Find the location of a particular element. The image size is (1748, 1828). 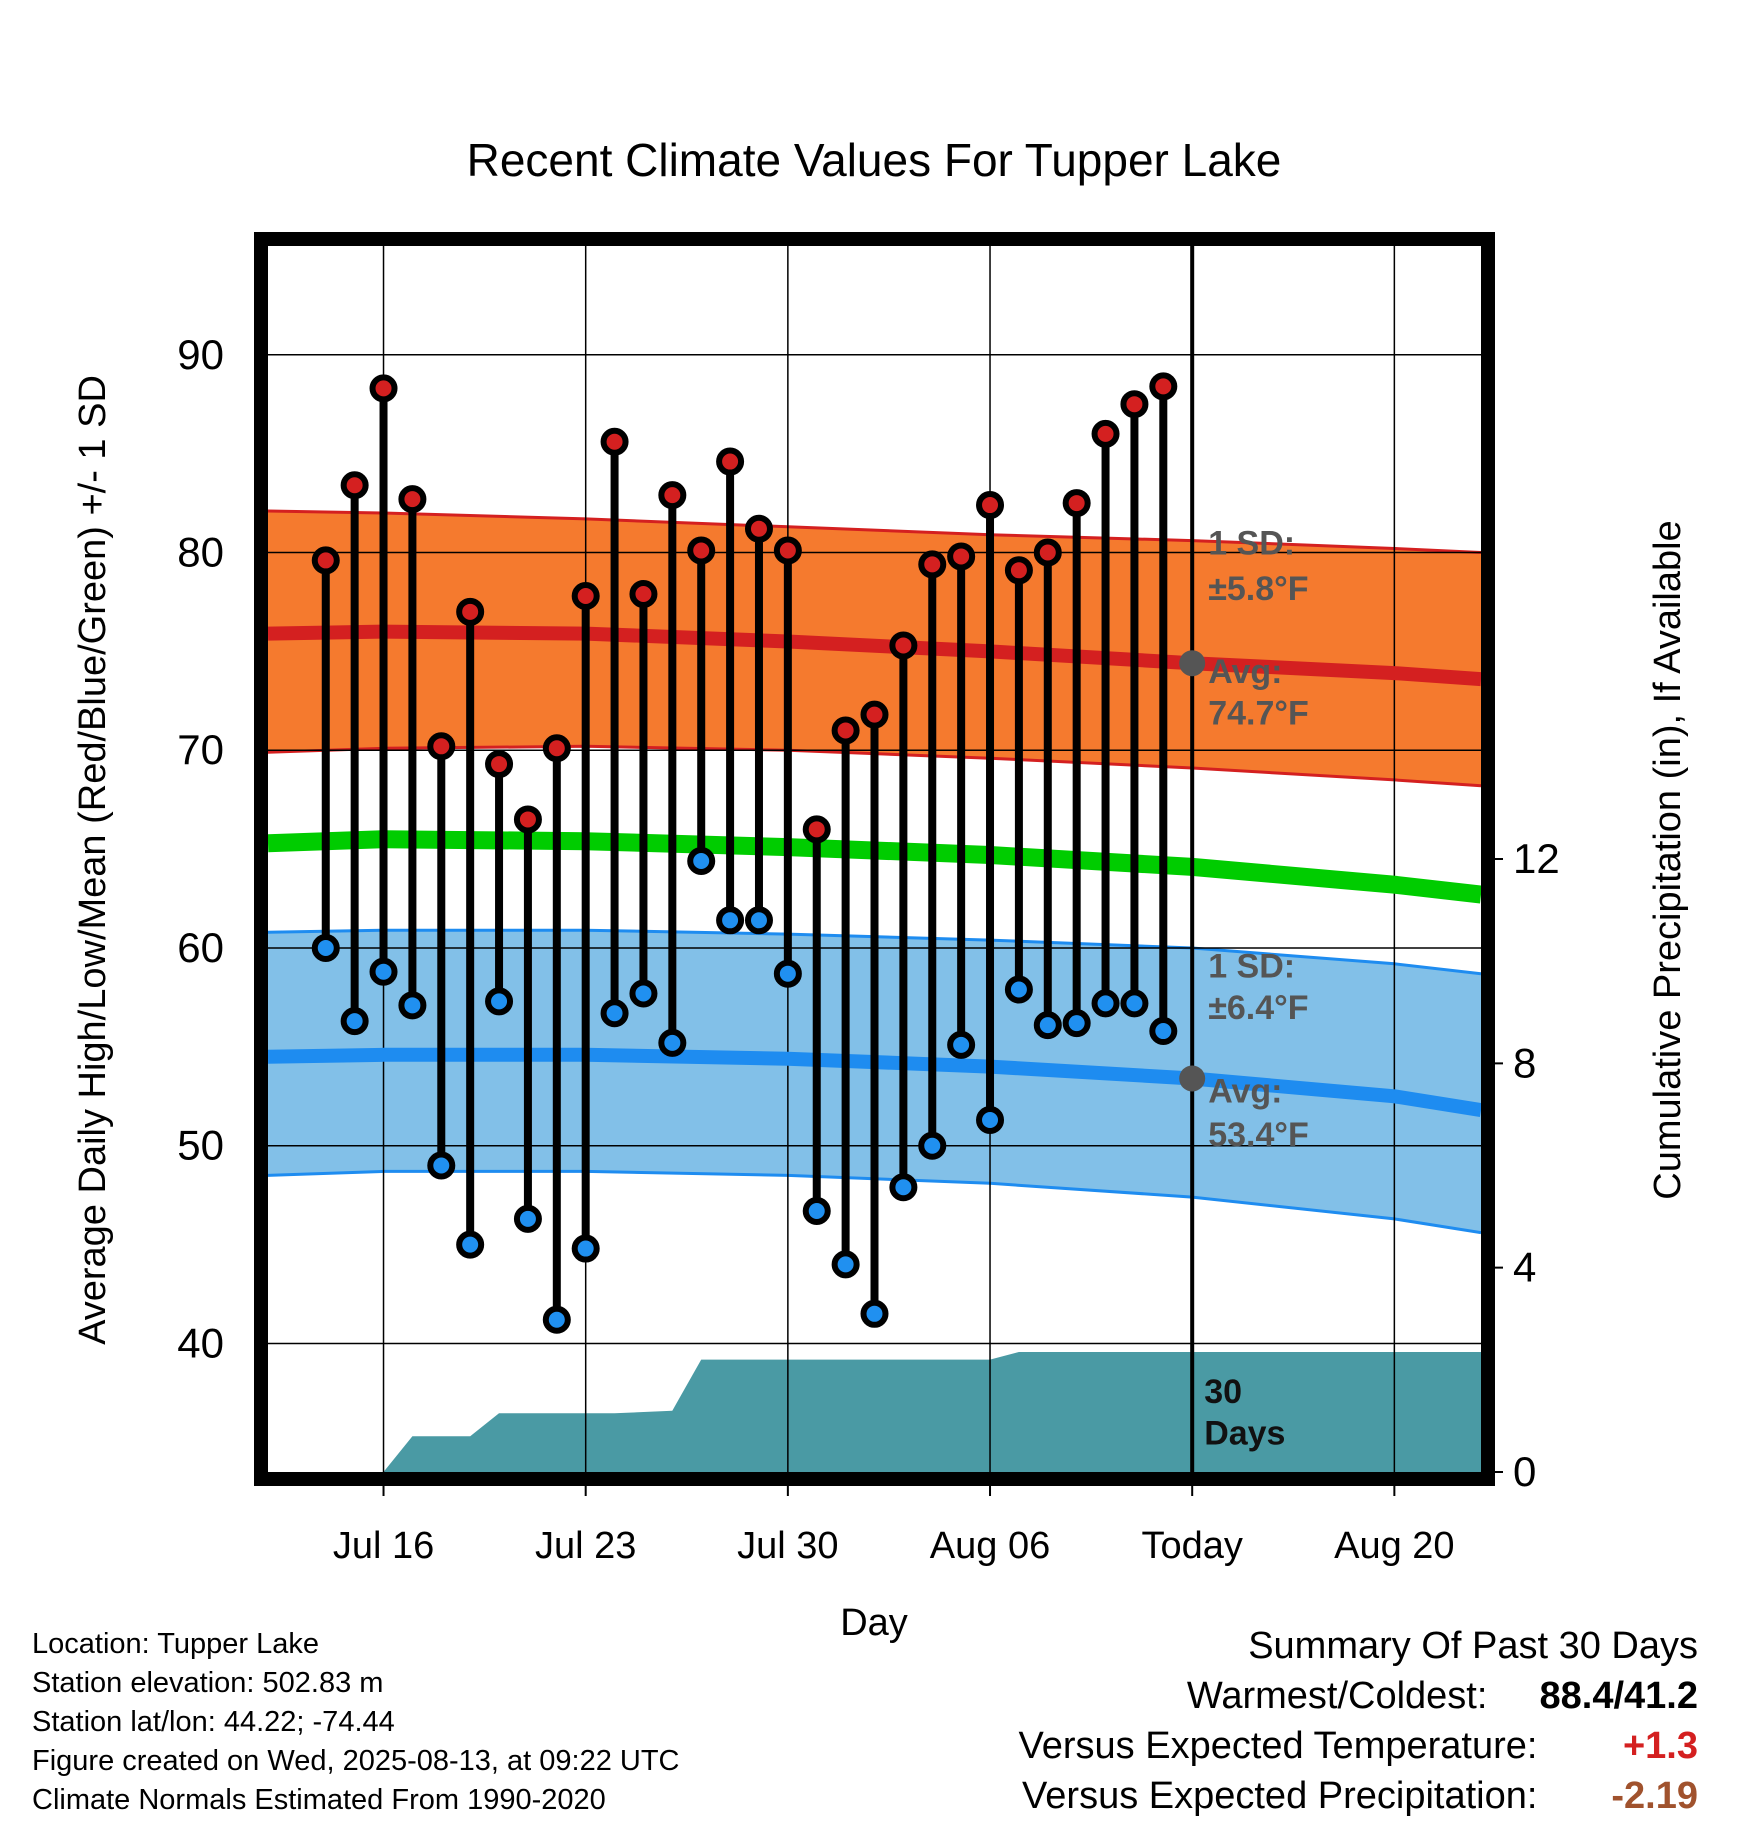

temp-label: Versus Expected Temperature: is located at coordinates (1278, 1746).